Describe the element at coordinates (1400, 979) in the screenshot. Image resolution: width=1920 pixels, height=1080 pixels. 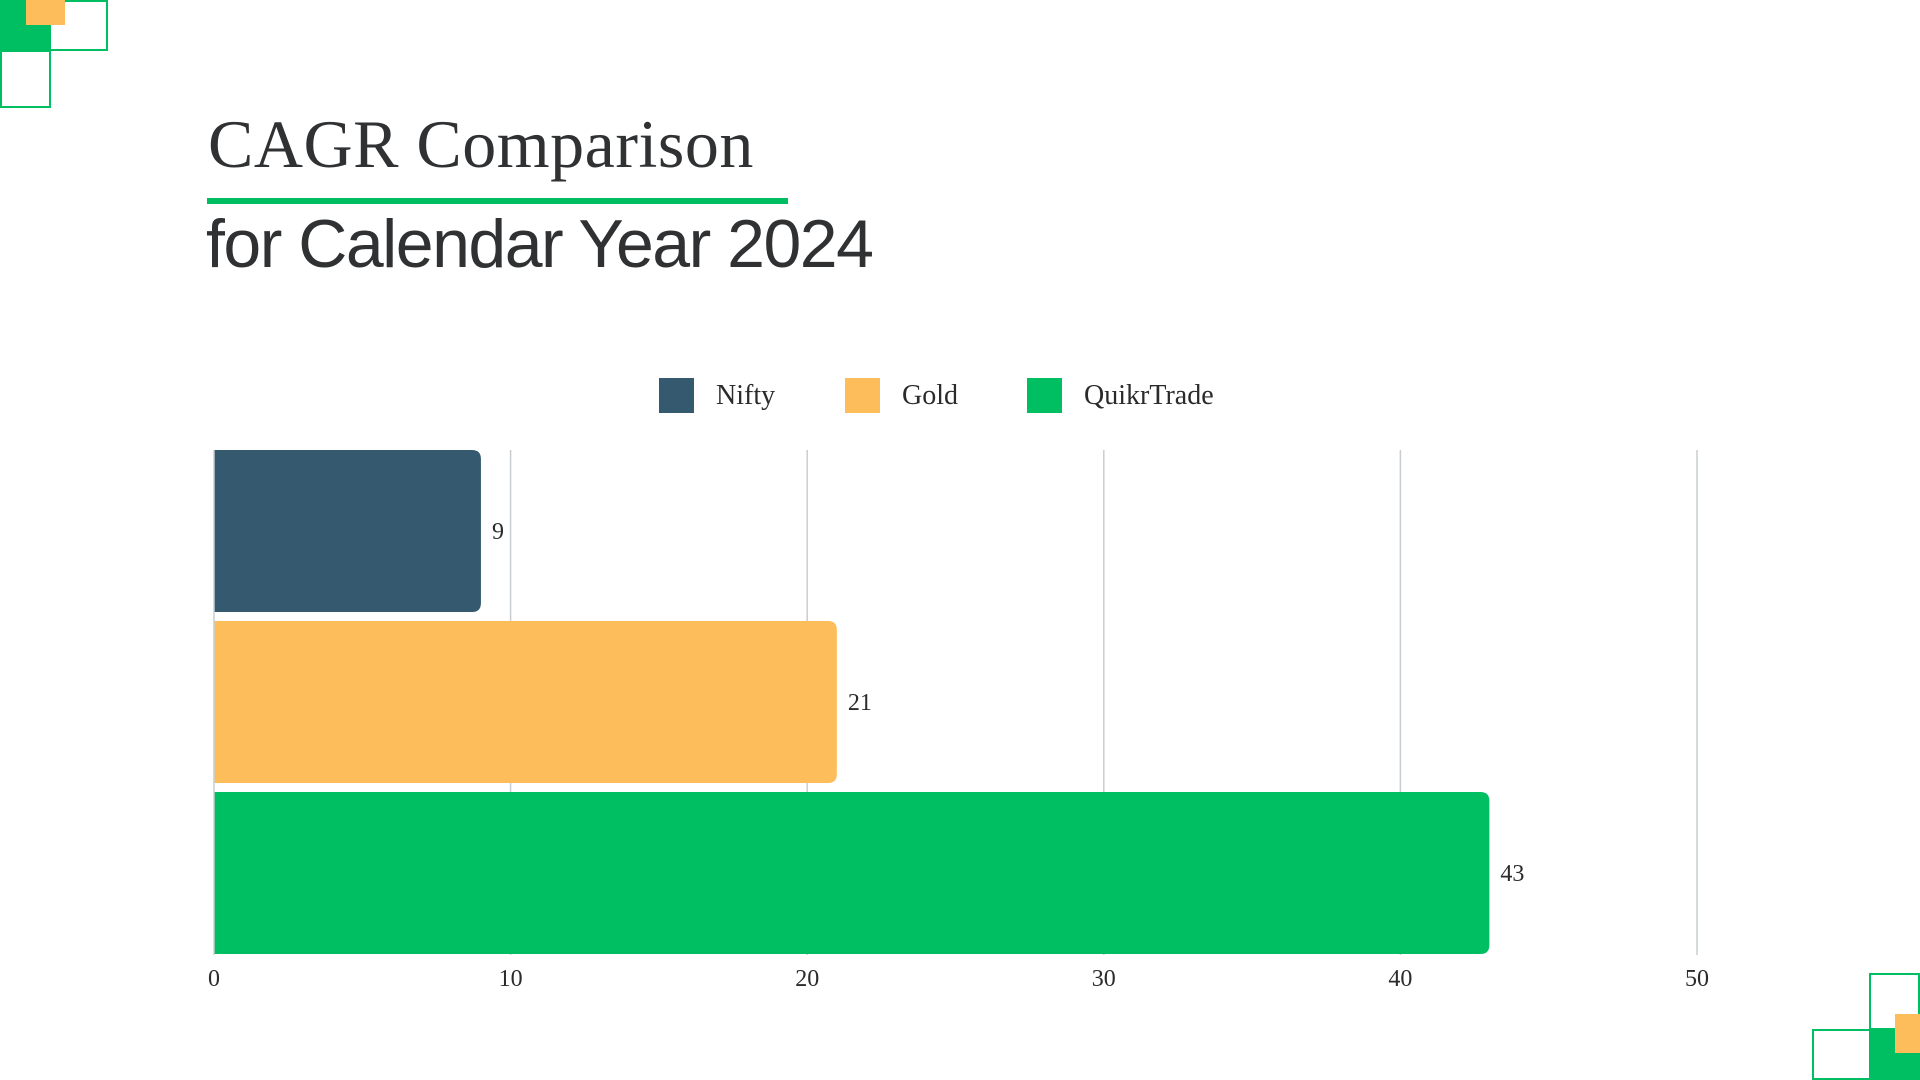
I see `x-tick-label-40: 40` at that location.